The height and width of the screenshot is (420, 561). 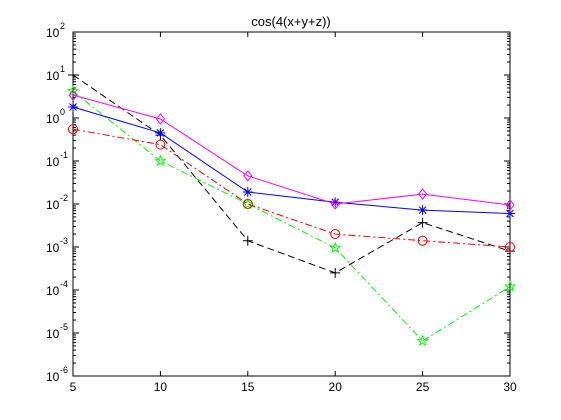 What do you see at coordinates (64, 284) in the screenshot?
I see `y-tick-label-exponent: -4` at bounding box center [64, 284].